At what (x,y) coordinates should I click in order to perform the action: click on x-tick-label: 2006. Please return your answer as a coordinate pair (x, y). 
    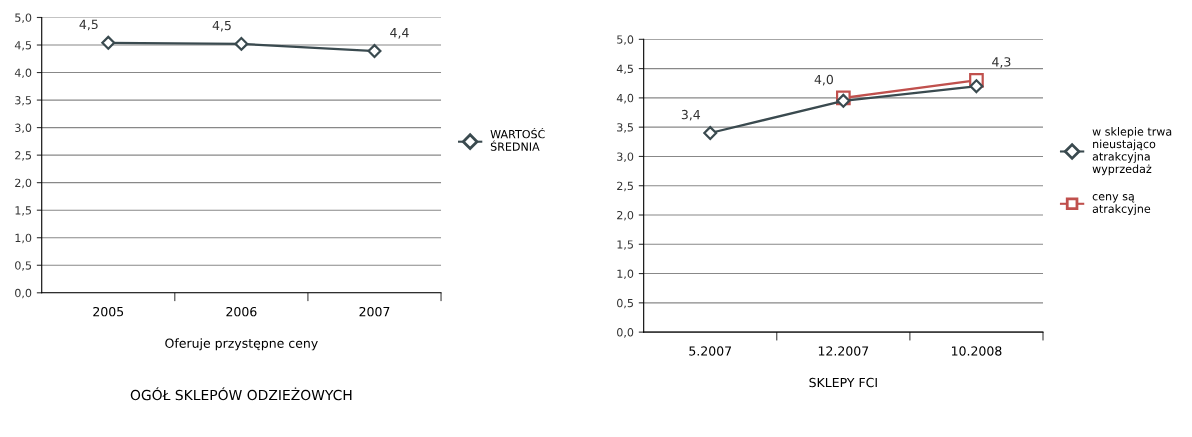
    Looking at the image, I should click on (241, 311).